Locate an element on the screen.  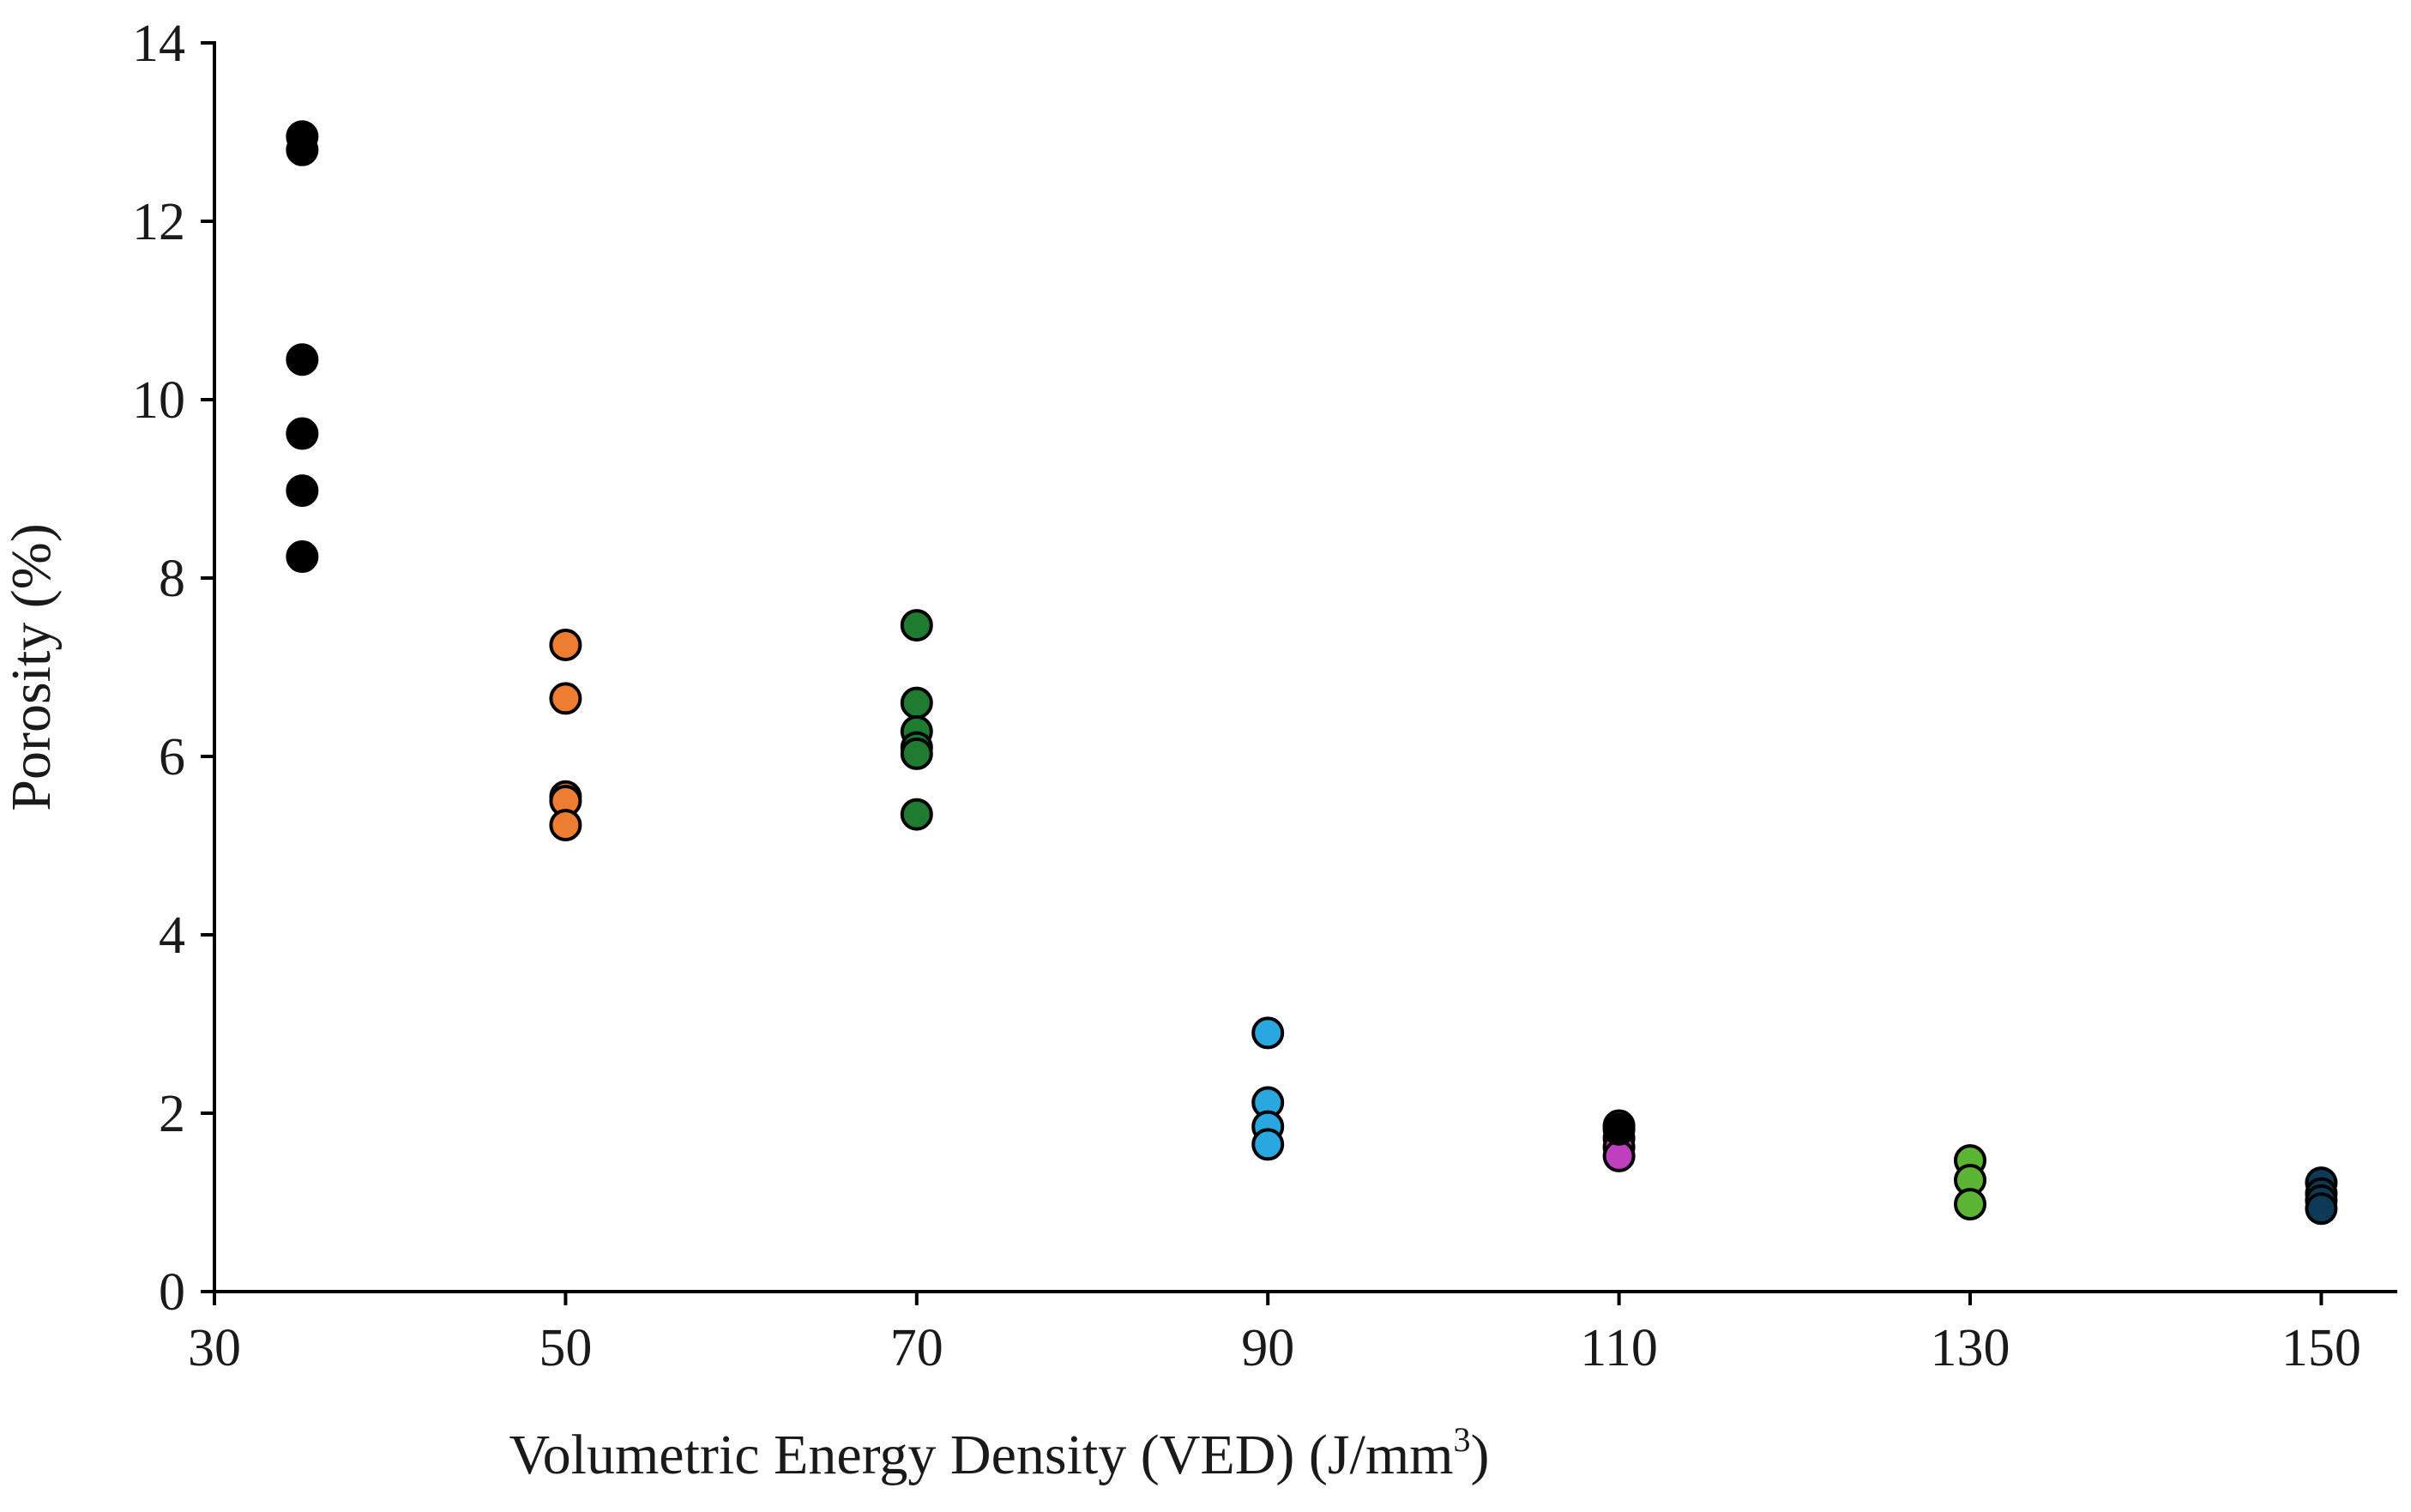
y-tick-label-12: 12 is located at coordinates (158, 222).